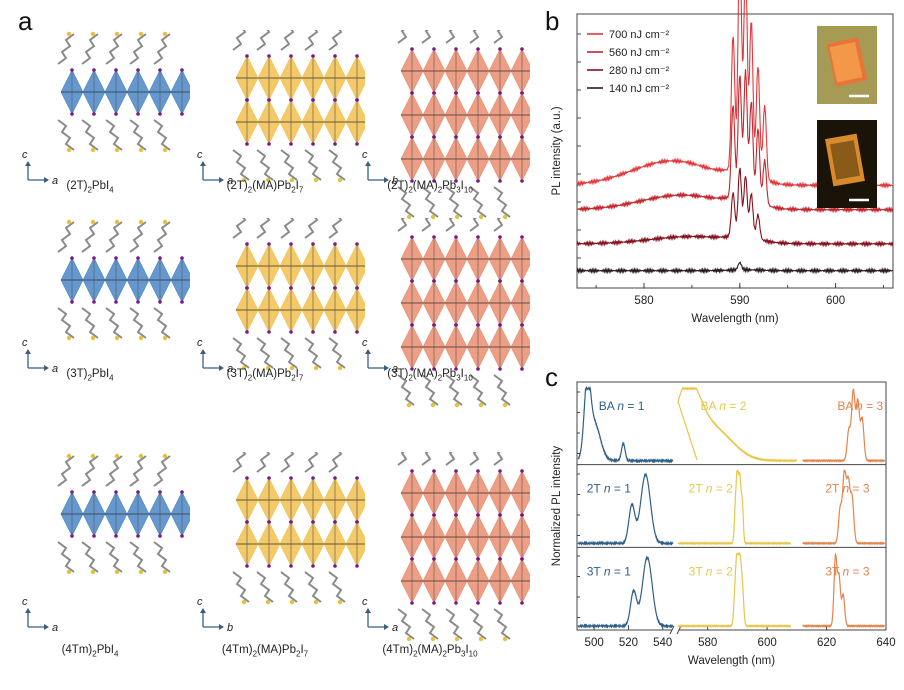 The image size is (904, 690). I want to click on structure-8: cb, so click(281, 543).